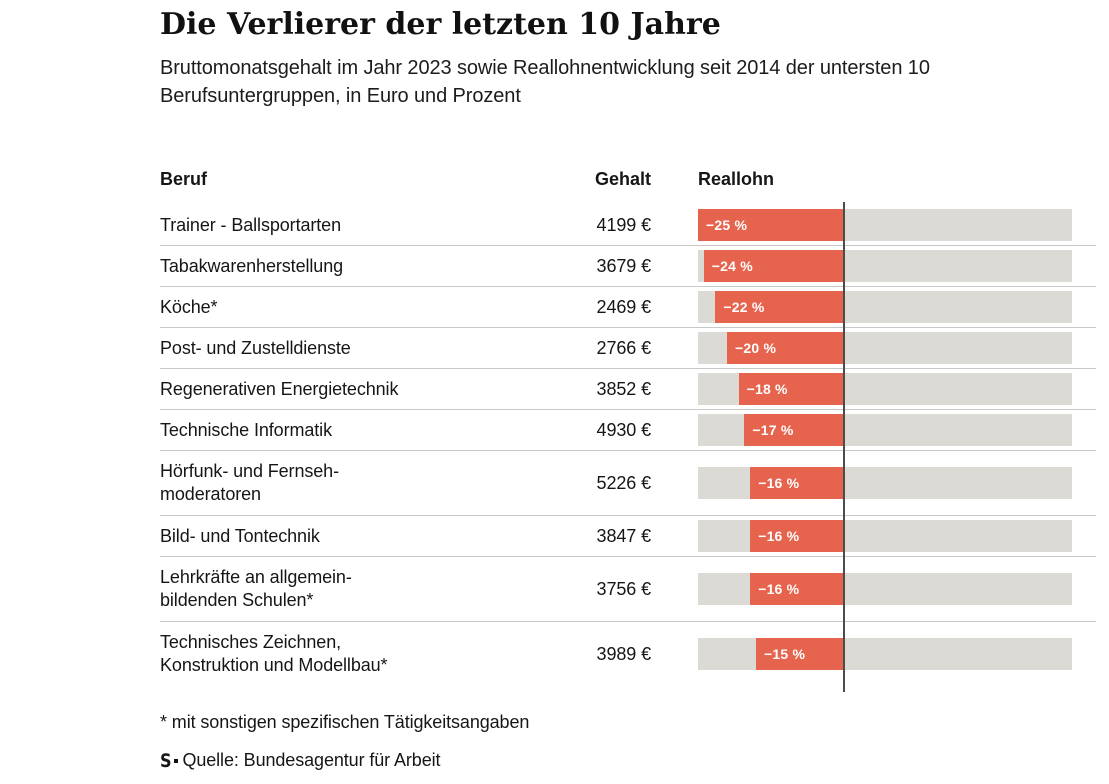 This screenshot has width=1109, height=784. Describe the element at coordinates (885, 430) in the screenshot. I see `reallohn-bar-track: −17 %` at that location.